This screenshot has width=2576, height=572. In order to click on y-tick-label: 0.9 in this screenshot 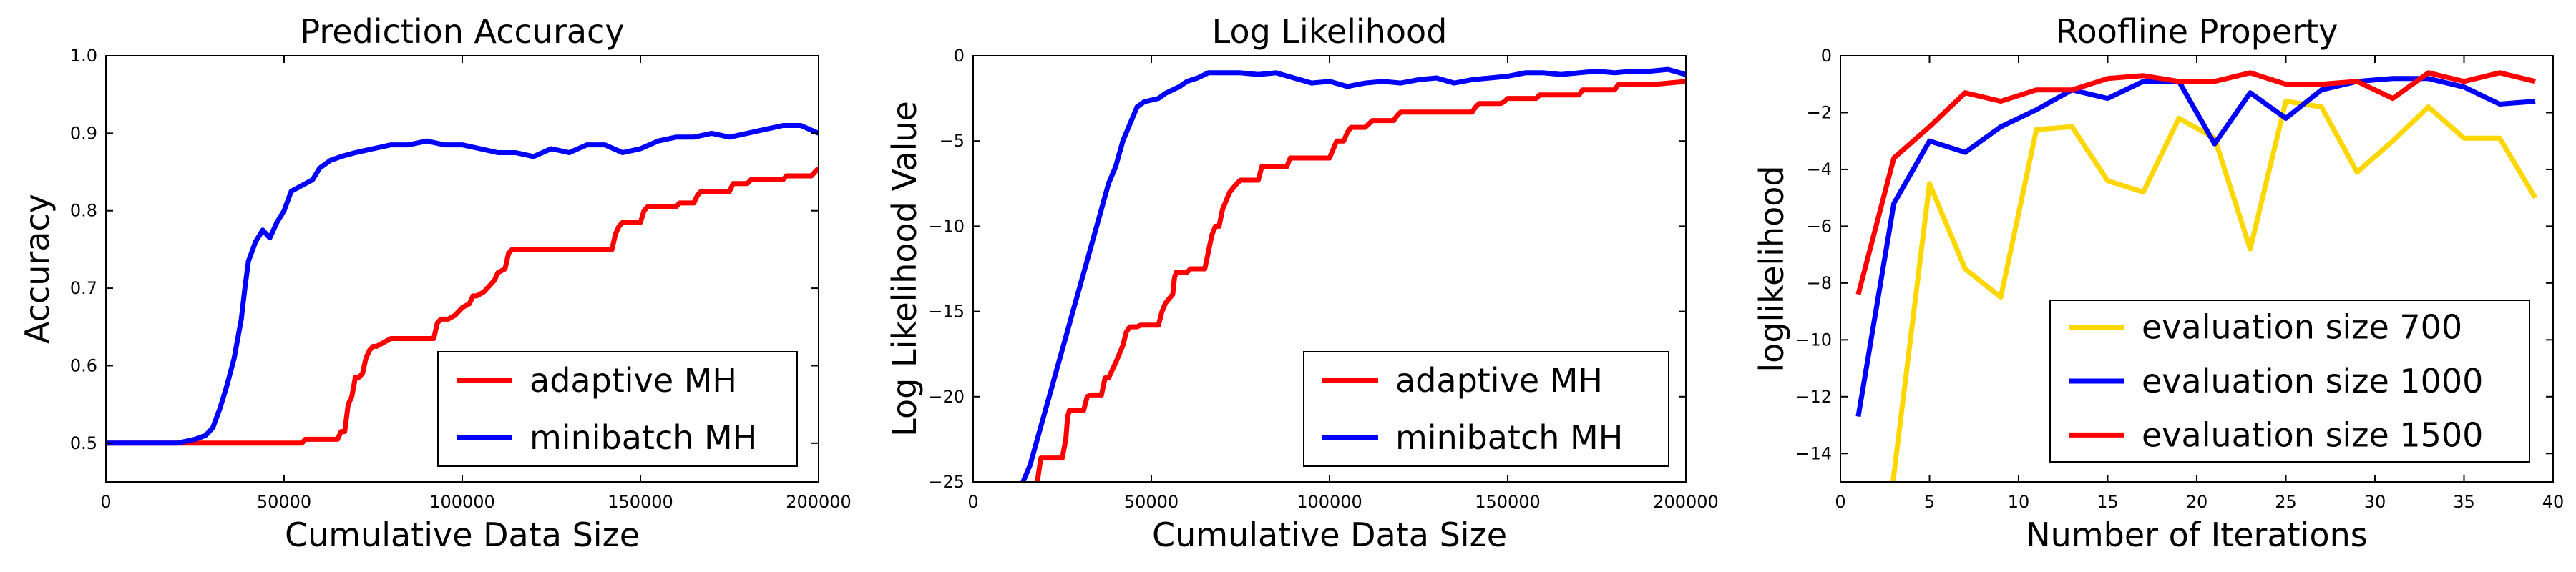, I will do `click(83, 133)`.